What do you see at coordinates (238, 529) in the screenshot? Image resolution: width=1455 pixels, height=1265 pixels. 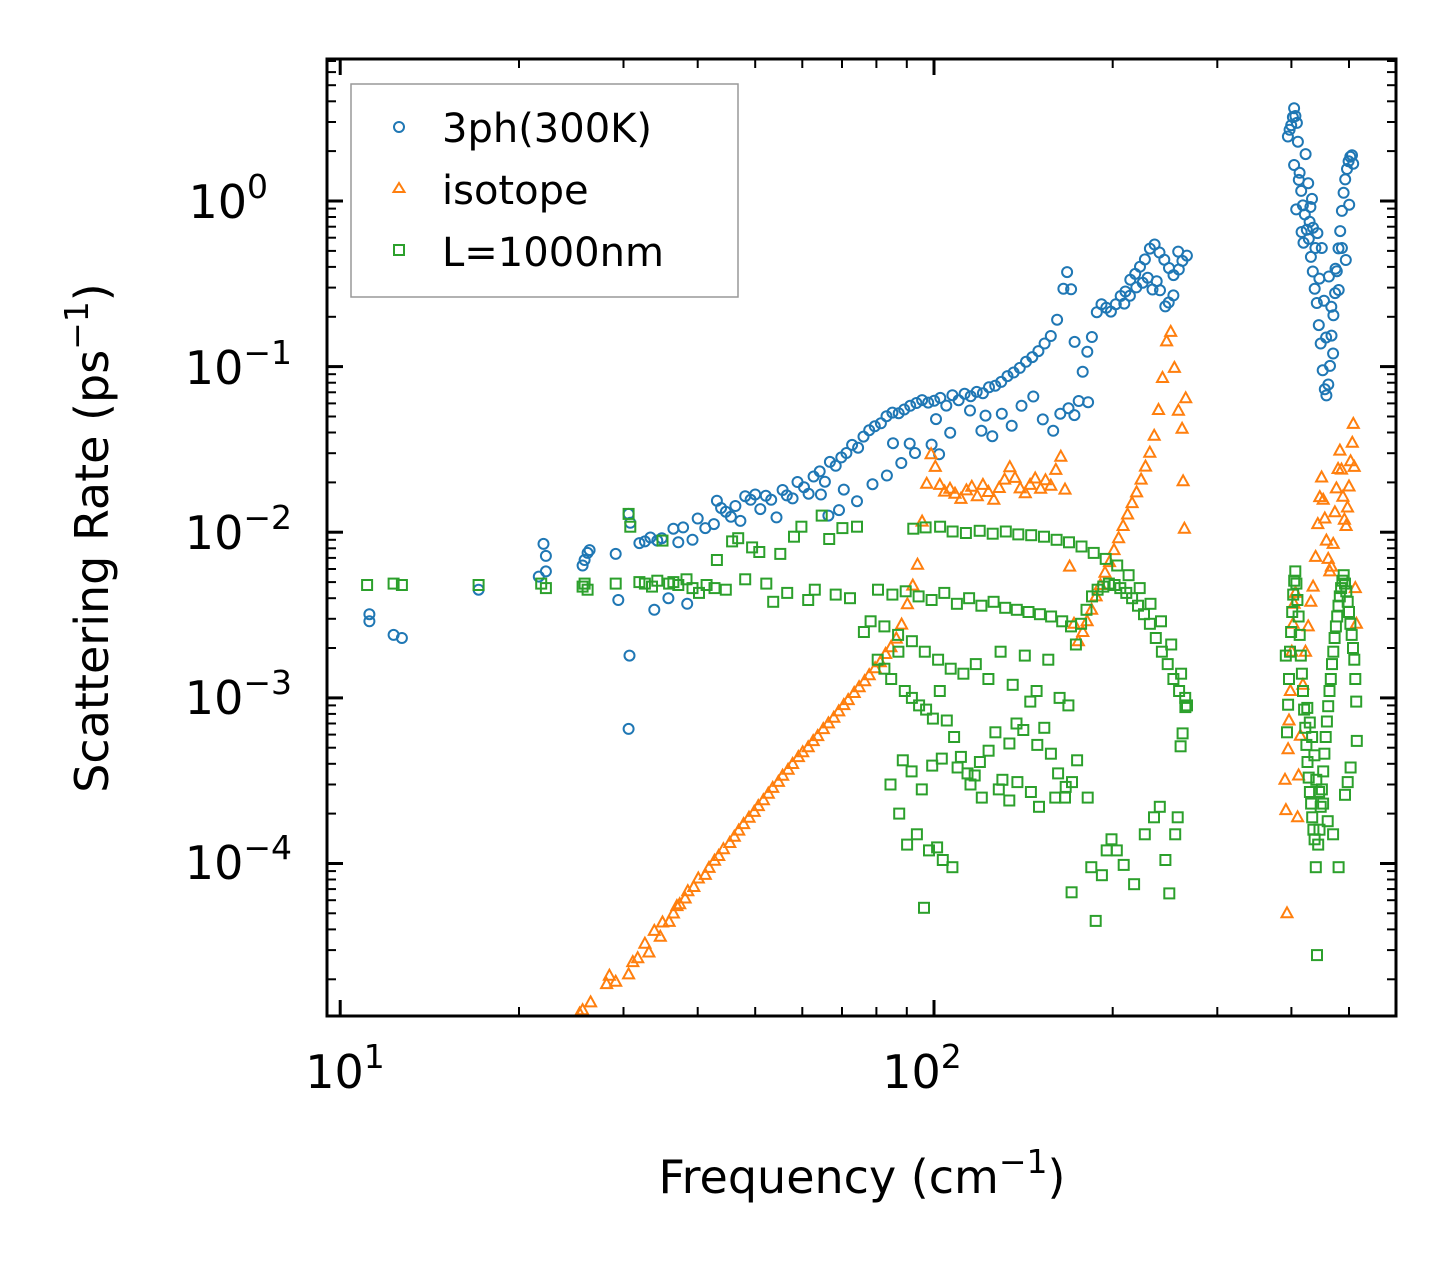 I see `y-tick-label-1e-2: 10−2` at bounding box center [238, 529].